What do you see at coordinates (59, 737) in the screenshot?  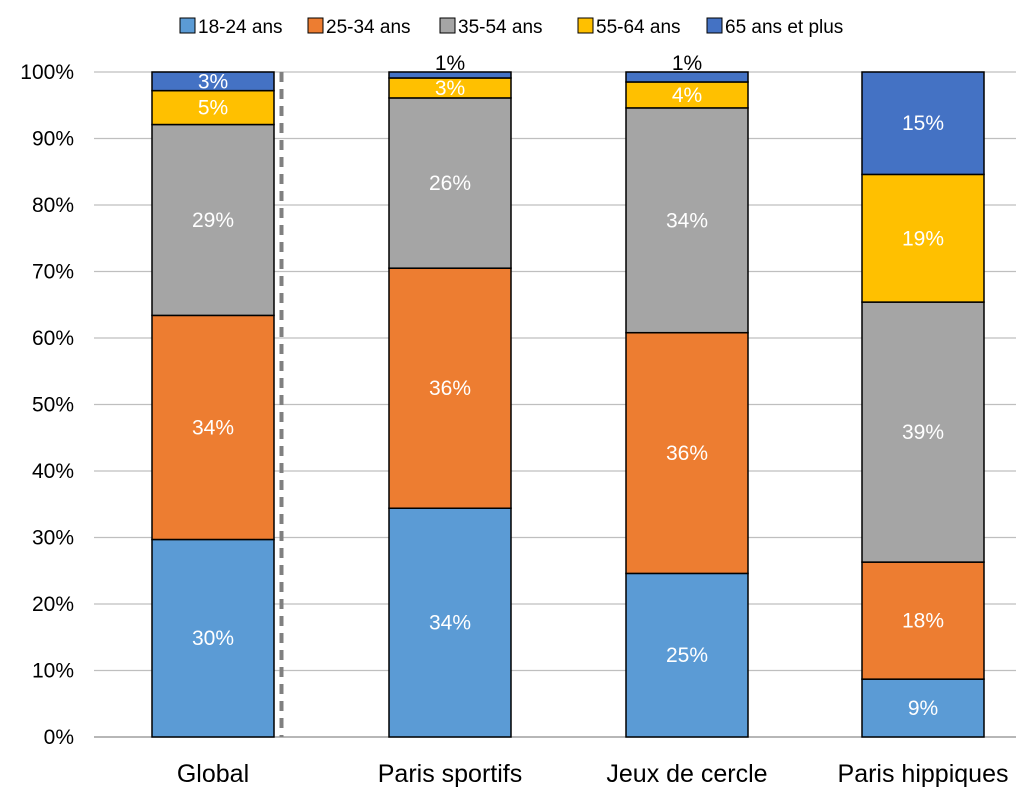 I see `y-tick-label: 0%` at bounding box center [59, 737].